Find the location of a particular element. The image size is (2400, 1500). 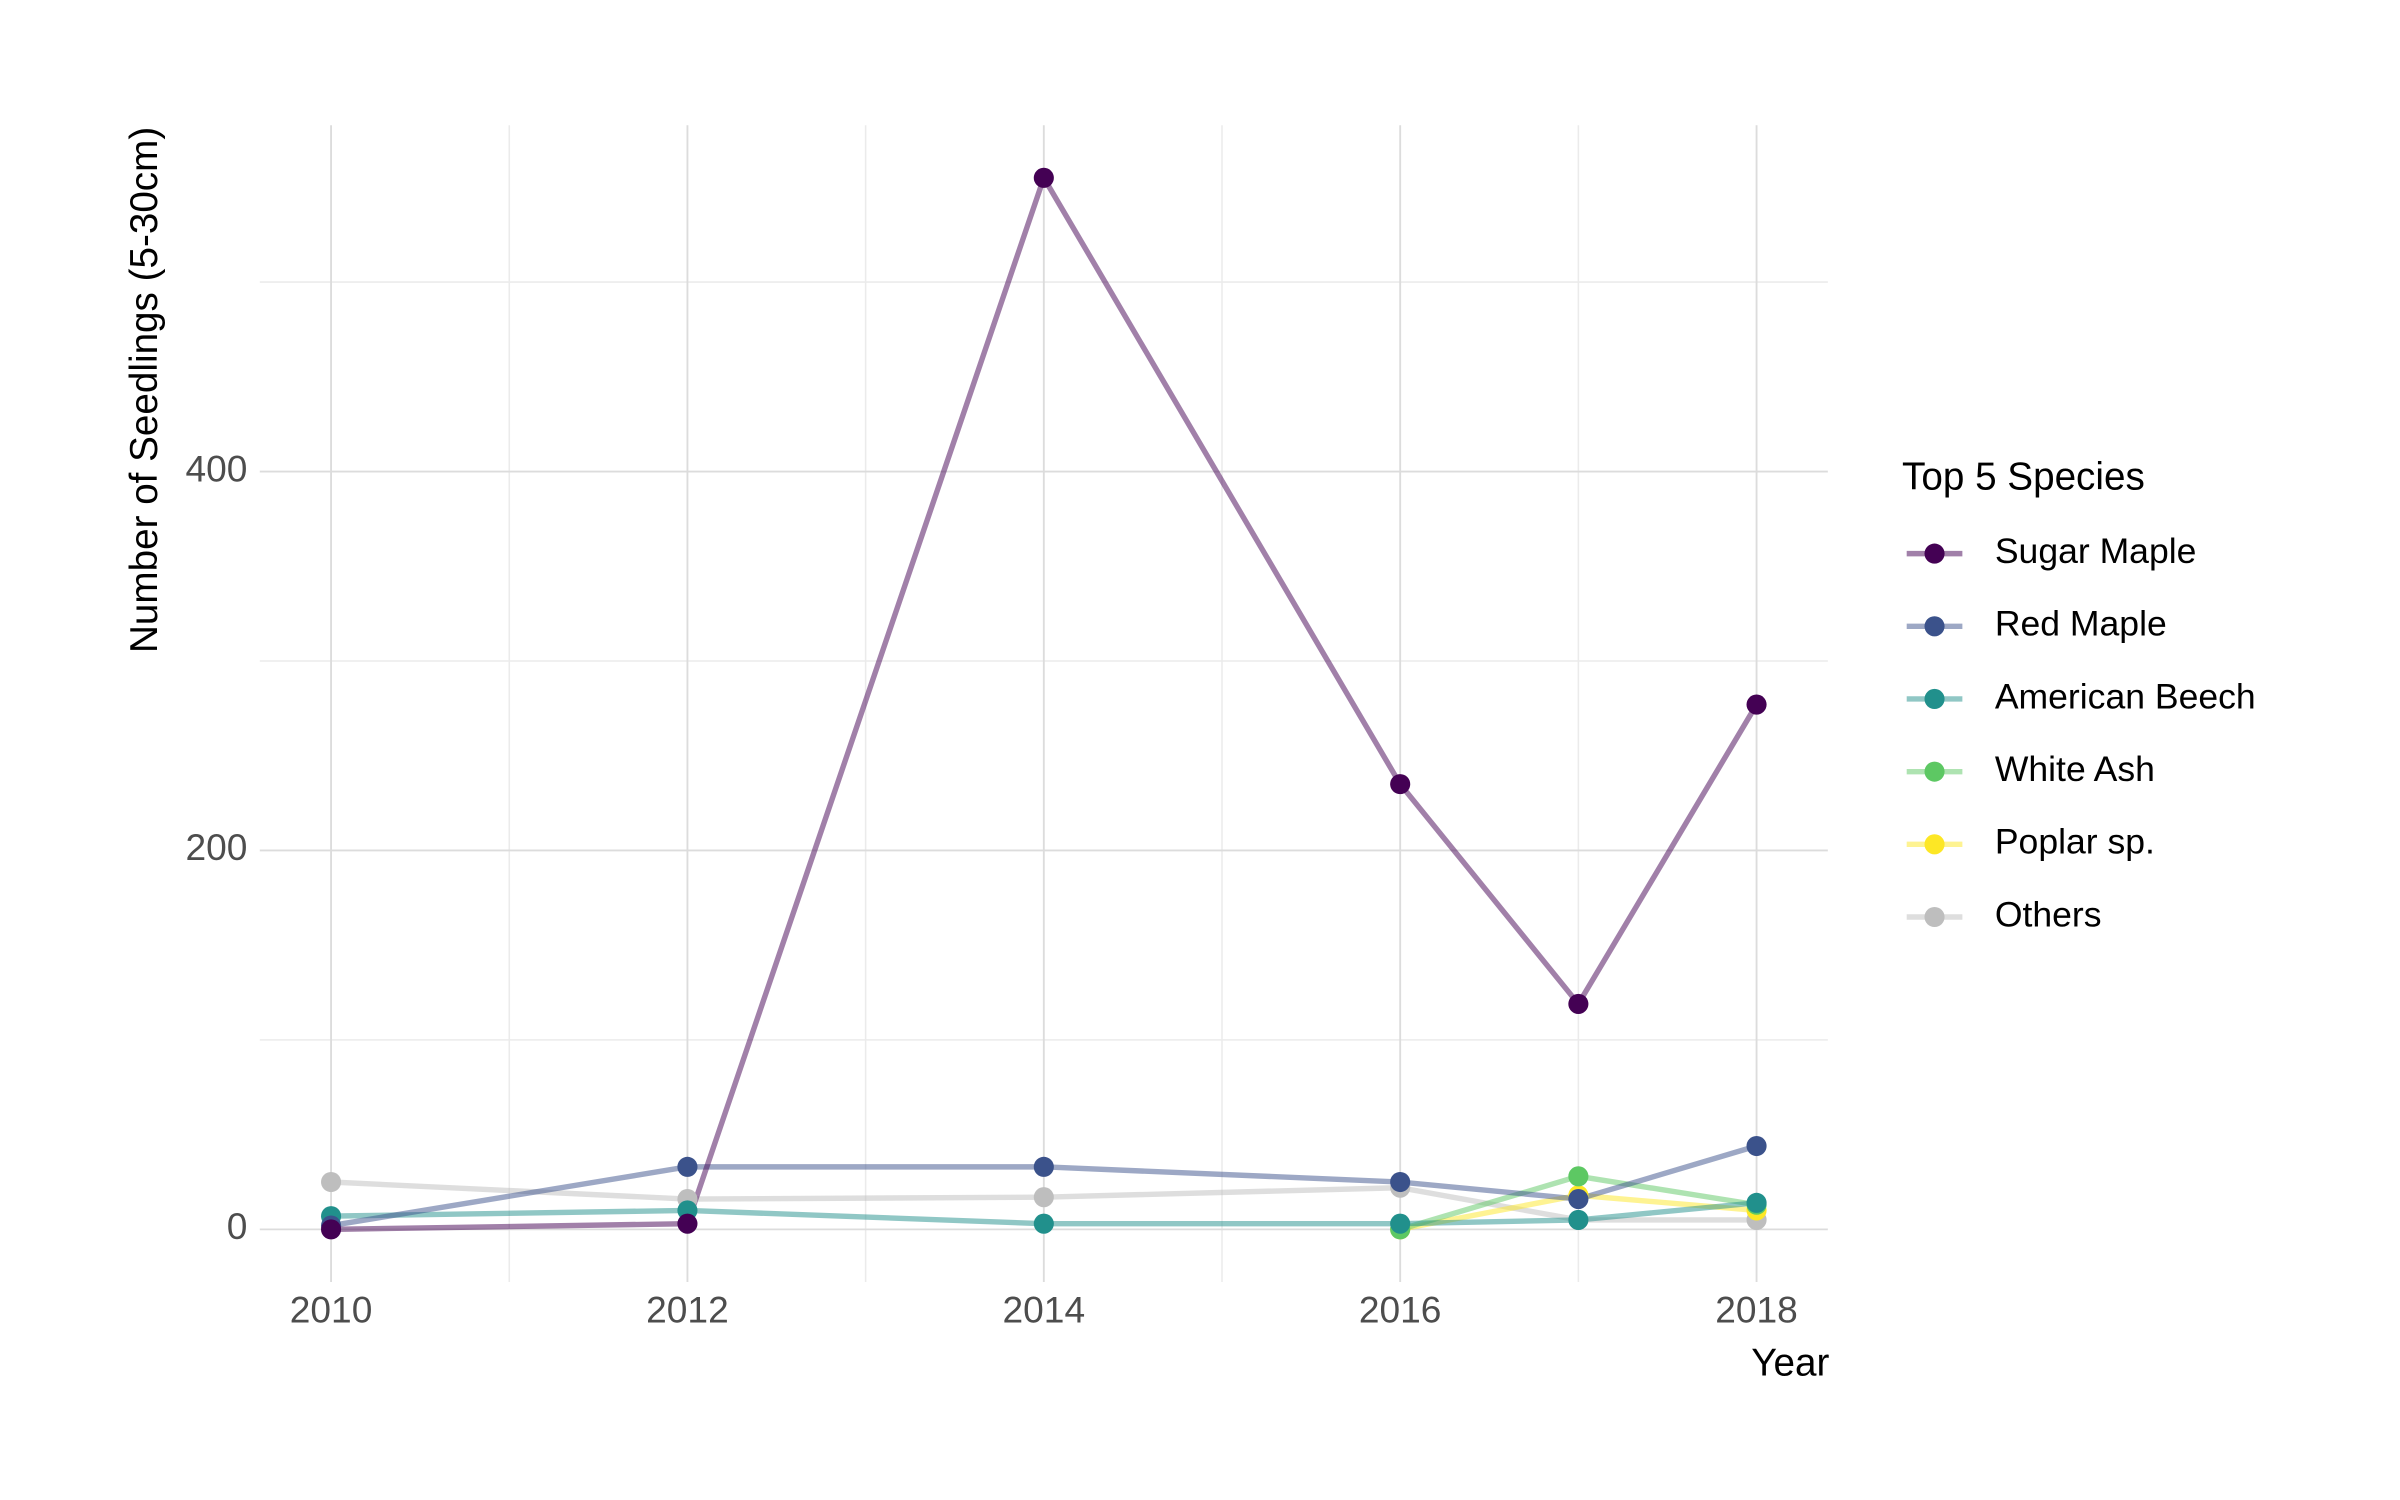

legend-label: White Ash is located at coordinates (2075, 769).